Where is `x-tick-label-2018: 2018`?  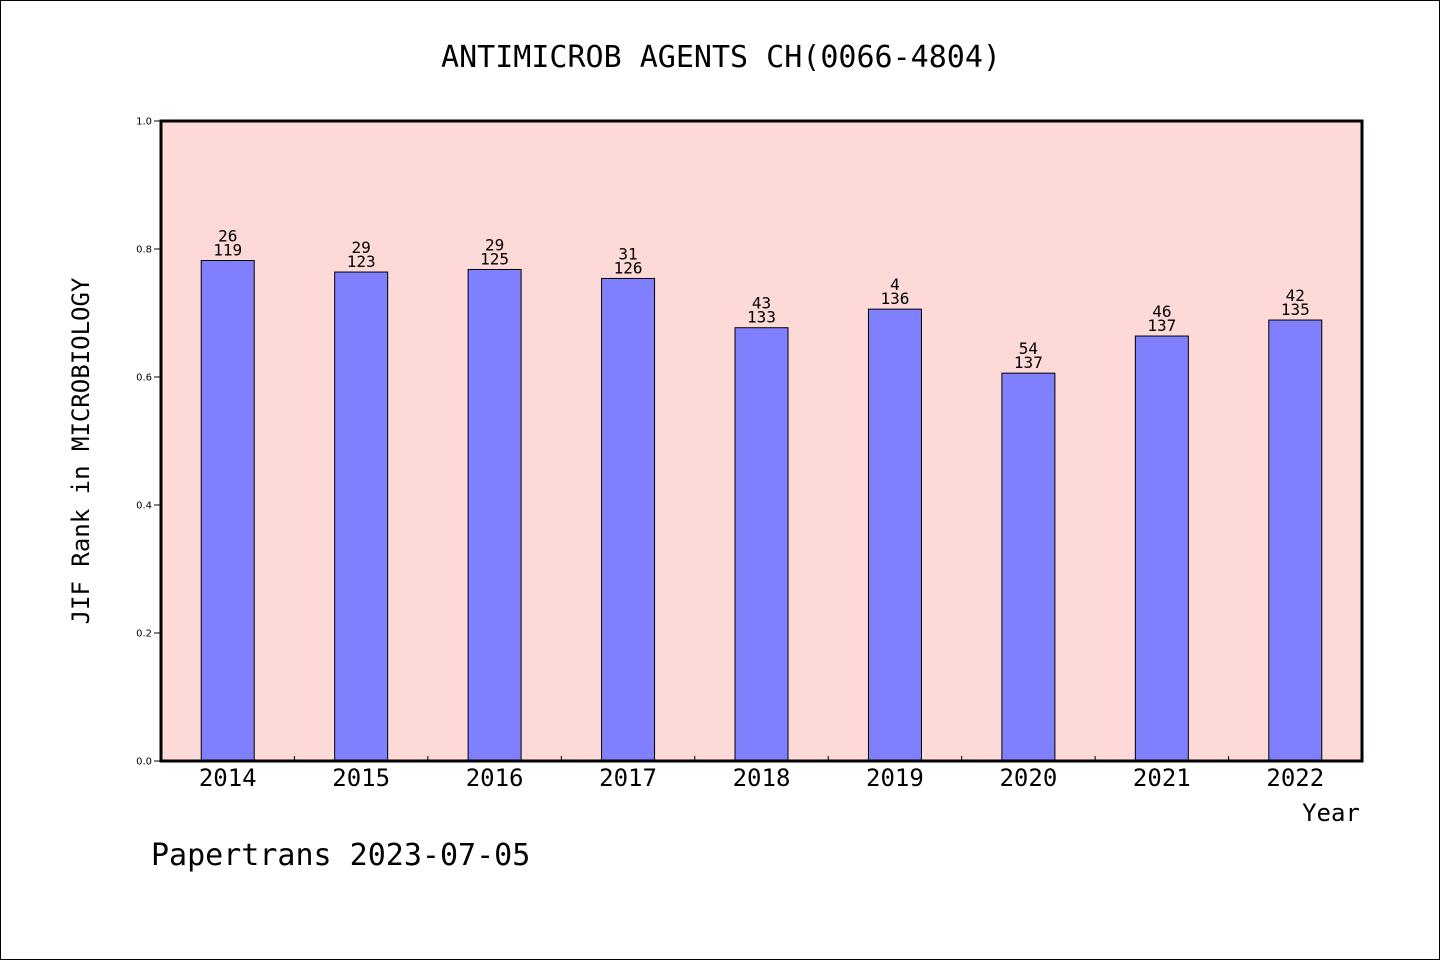 x-tick-label-2018: 2018 is located at coordinates (762, 778).